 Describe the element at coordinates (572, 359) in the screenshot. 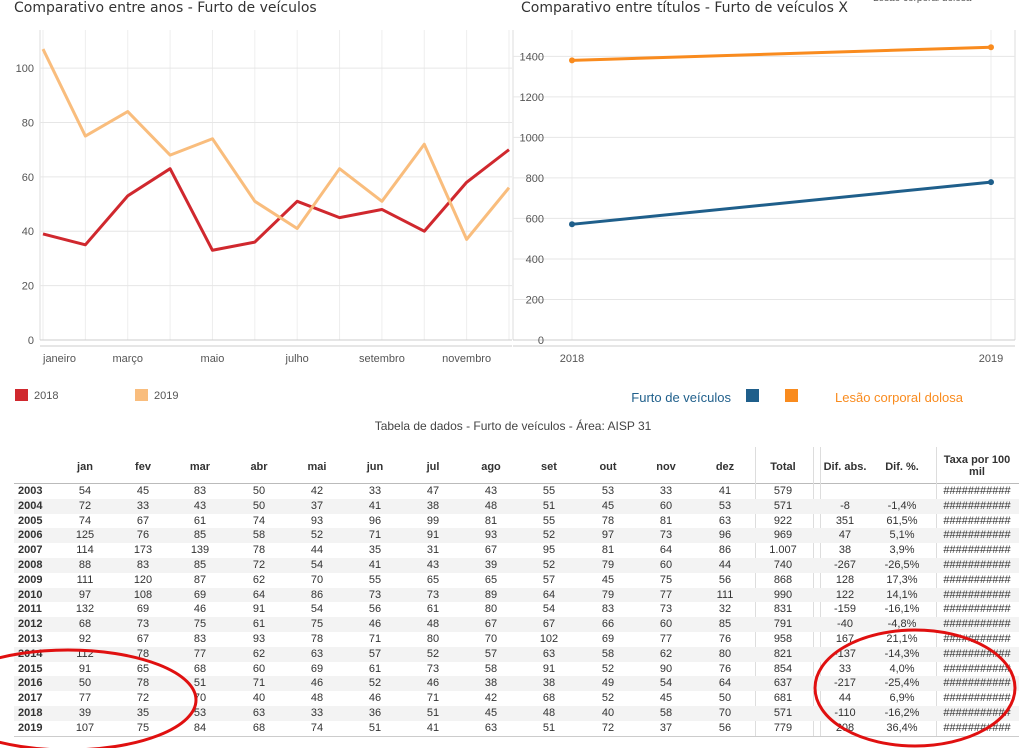

I see `x-tick-label: 2018` at that location.